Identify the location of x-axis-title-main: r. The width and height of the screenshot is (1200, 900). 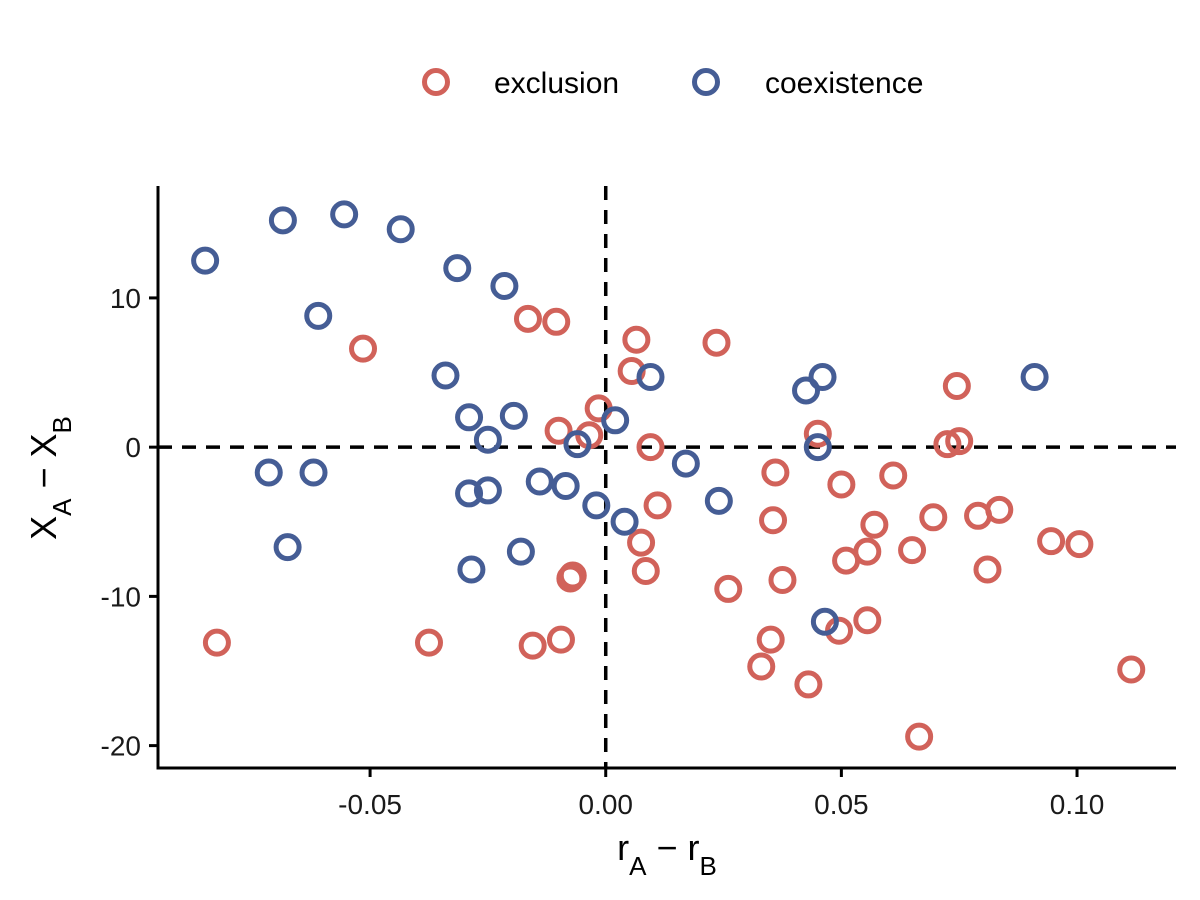
(623, 847).